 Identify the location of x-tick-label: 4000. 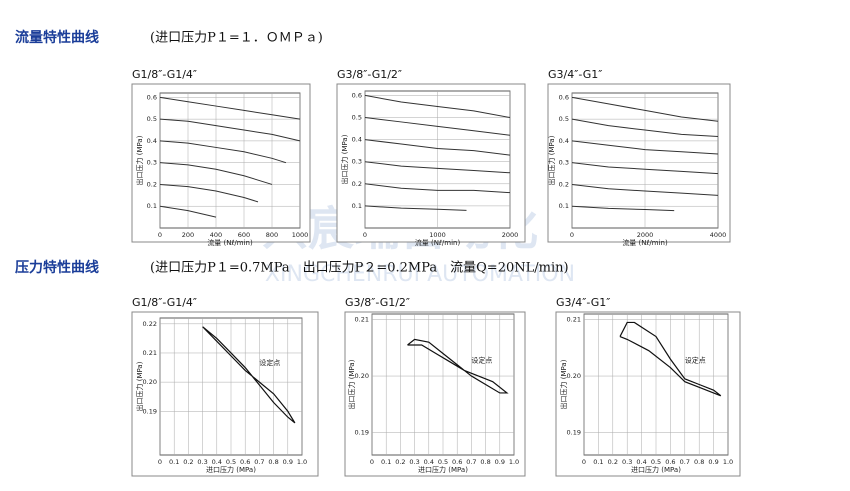
(718, 235).